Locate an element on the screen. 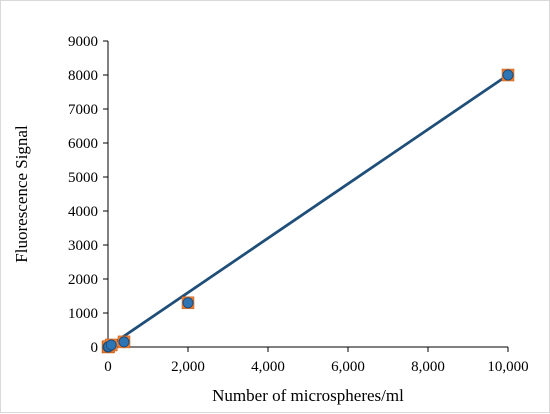 Image resolution: width=550 pixels, height=414 pixels. x-tick-label: 8,000 is located at coordinates (428, 367).